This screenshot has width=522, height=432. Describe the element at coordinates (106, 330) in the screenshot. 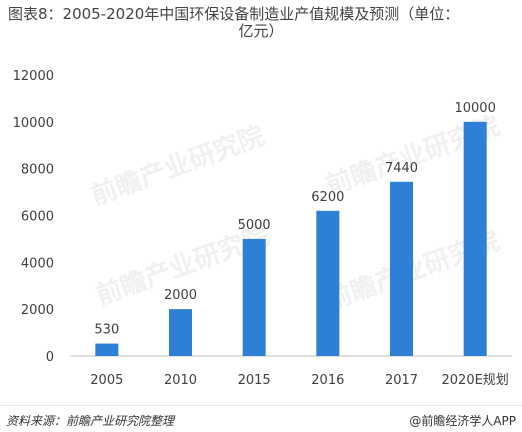

I see `data-label: 530` at that location.